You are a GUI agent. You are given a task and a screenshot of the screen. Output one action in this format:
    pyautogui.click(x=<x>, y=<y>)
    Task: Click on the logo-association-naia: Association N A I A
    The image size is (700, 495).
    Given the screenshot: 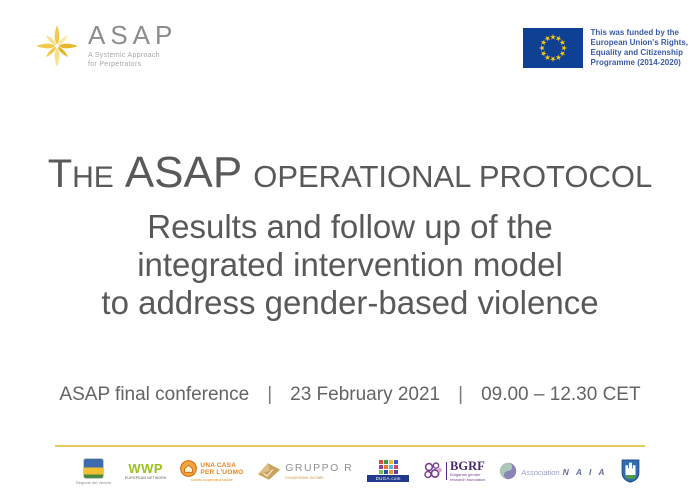 What is the action you would take?
    pyautogui.click(x=553, y=471)
    